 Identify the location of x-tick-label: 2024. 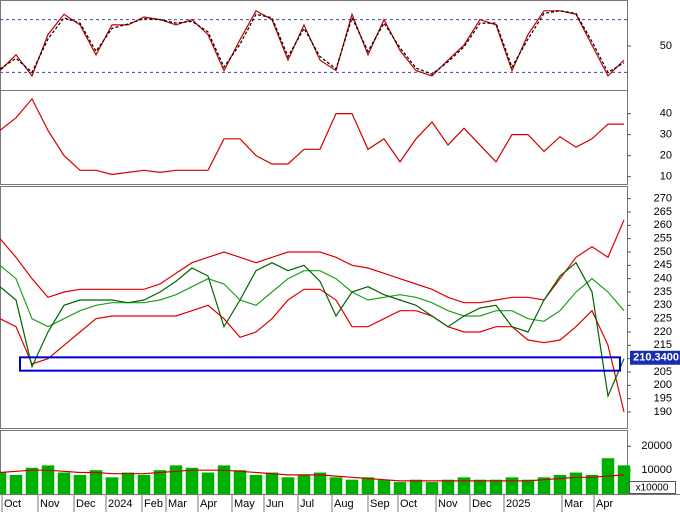
(120, 504).